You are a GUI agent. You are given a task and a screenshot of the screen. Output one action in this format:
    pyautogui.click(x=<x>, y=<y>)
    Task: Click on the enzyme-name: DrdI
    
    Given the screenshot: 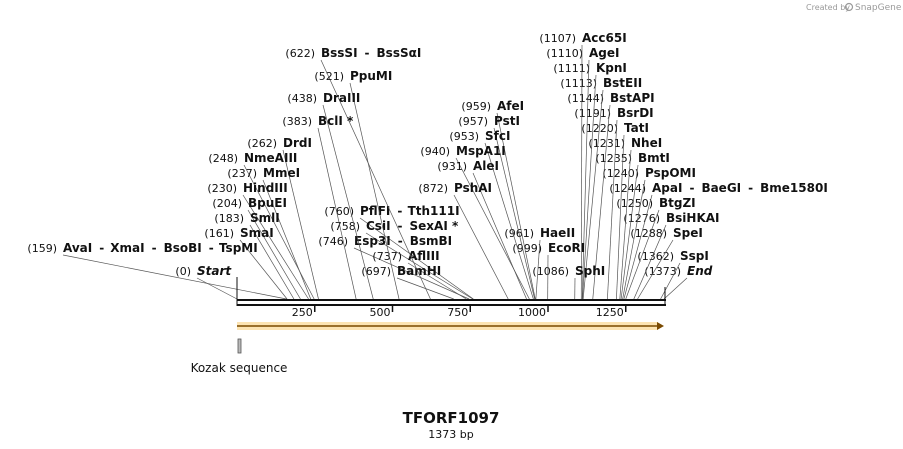 What is the action you would take?
    pyautogui.click(x=297, y=143)
    